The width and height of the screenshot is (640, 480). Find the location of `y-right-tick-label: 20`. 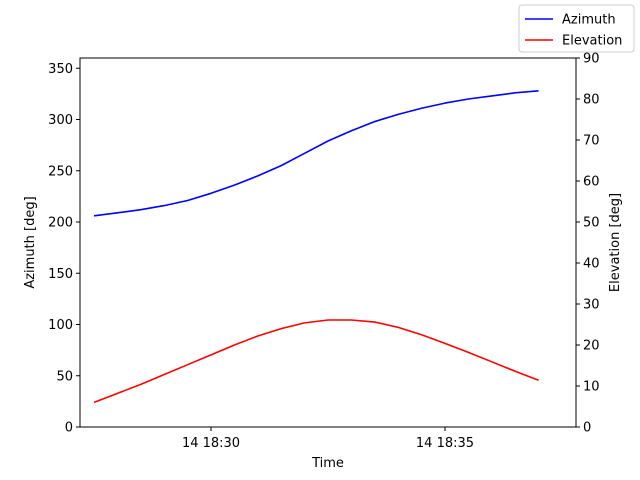

y-right-tick-label: 20 is located at coordinates (591, 346).